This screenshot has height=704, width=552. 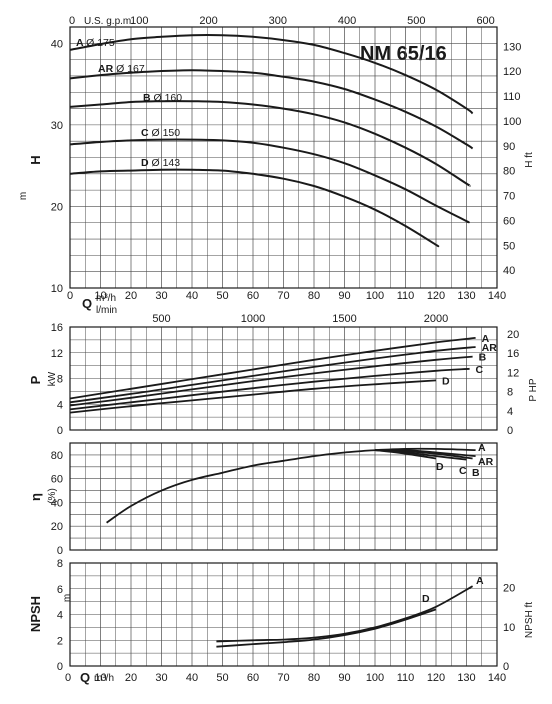 I want to click on lmin-tick-label: 500, so click(x=161, y=319).